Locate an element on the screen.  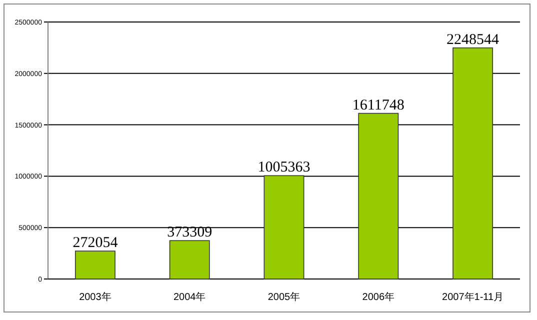
x-tick-label: 2006年 is located at coordinates (378, 297).